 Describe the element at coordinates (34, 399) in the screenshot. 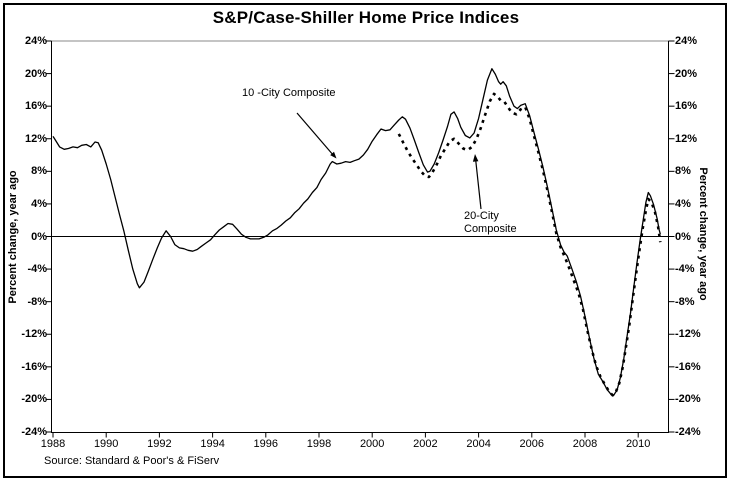

I see `y-tick-label-left: -20%` at that location.